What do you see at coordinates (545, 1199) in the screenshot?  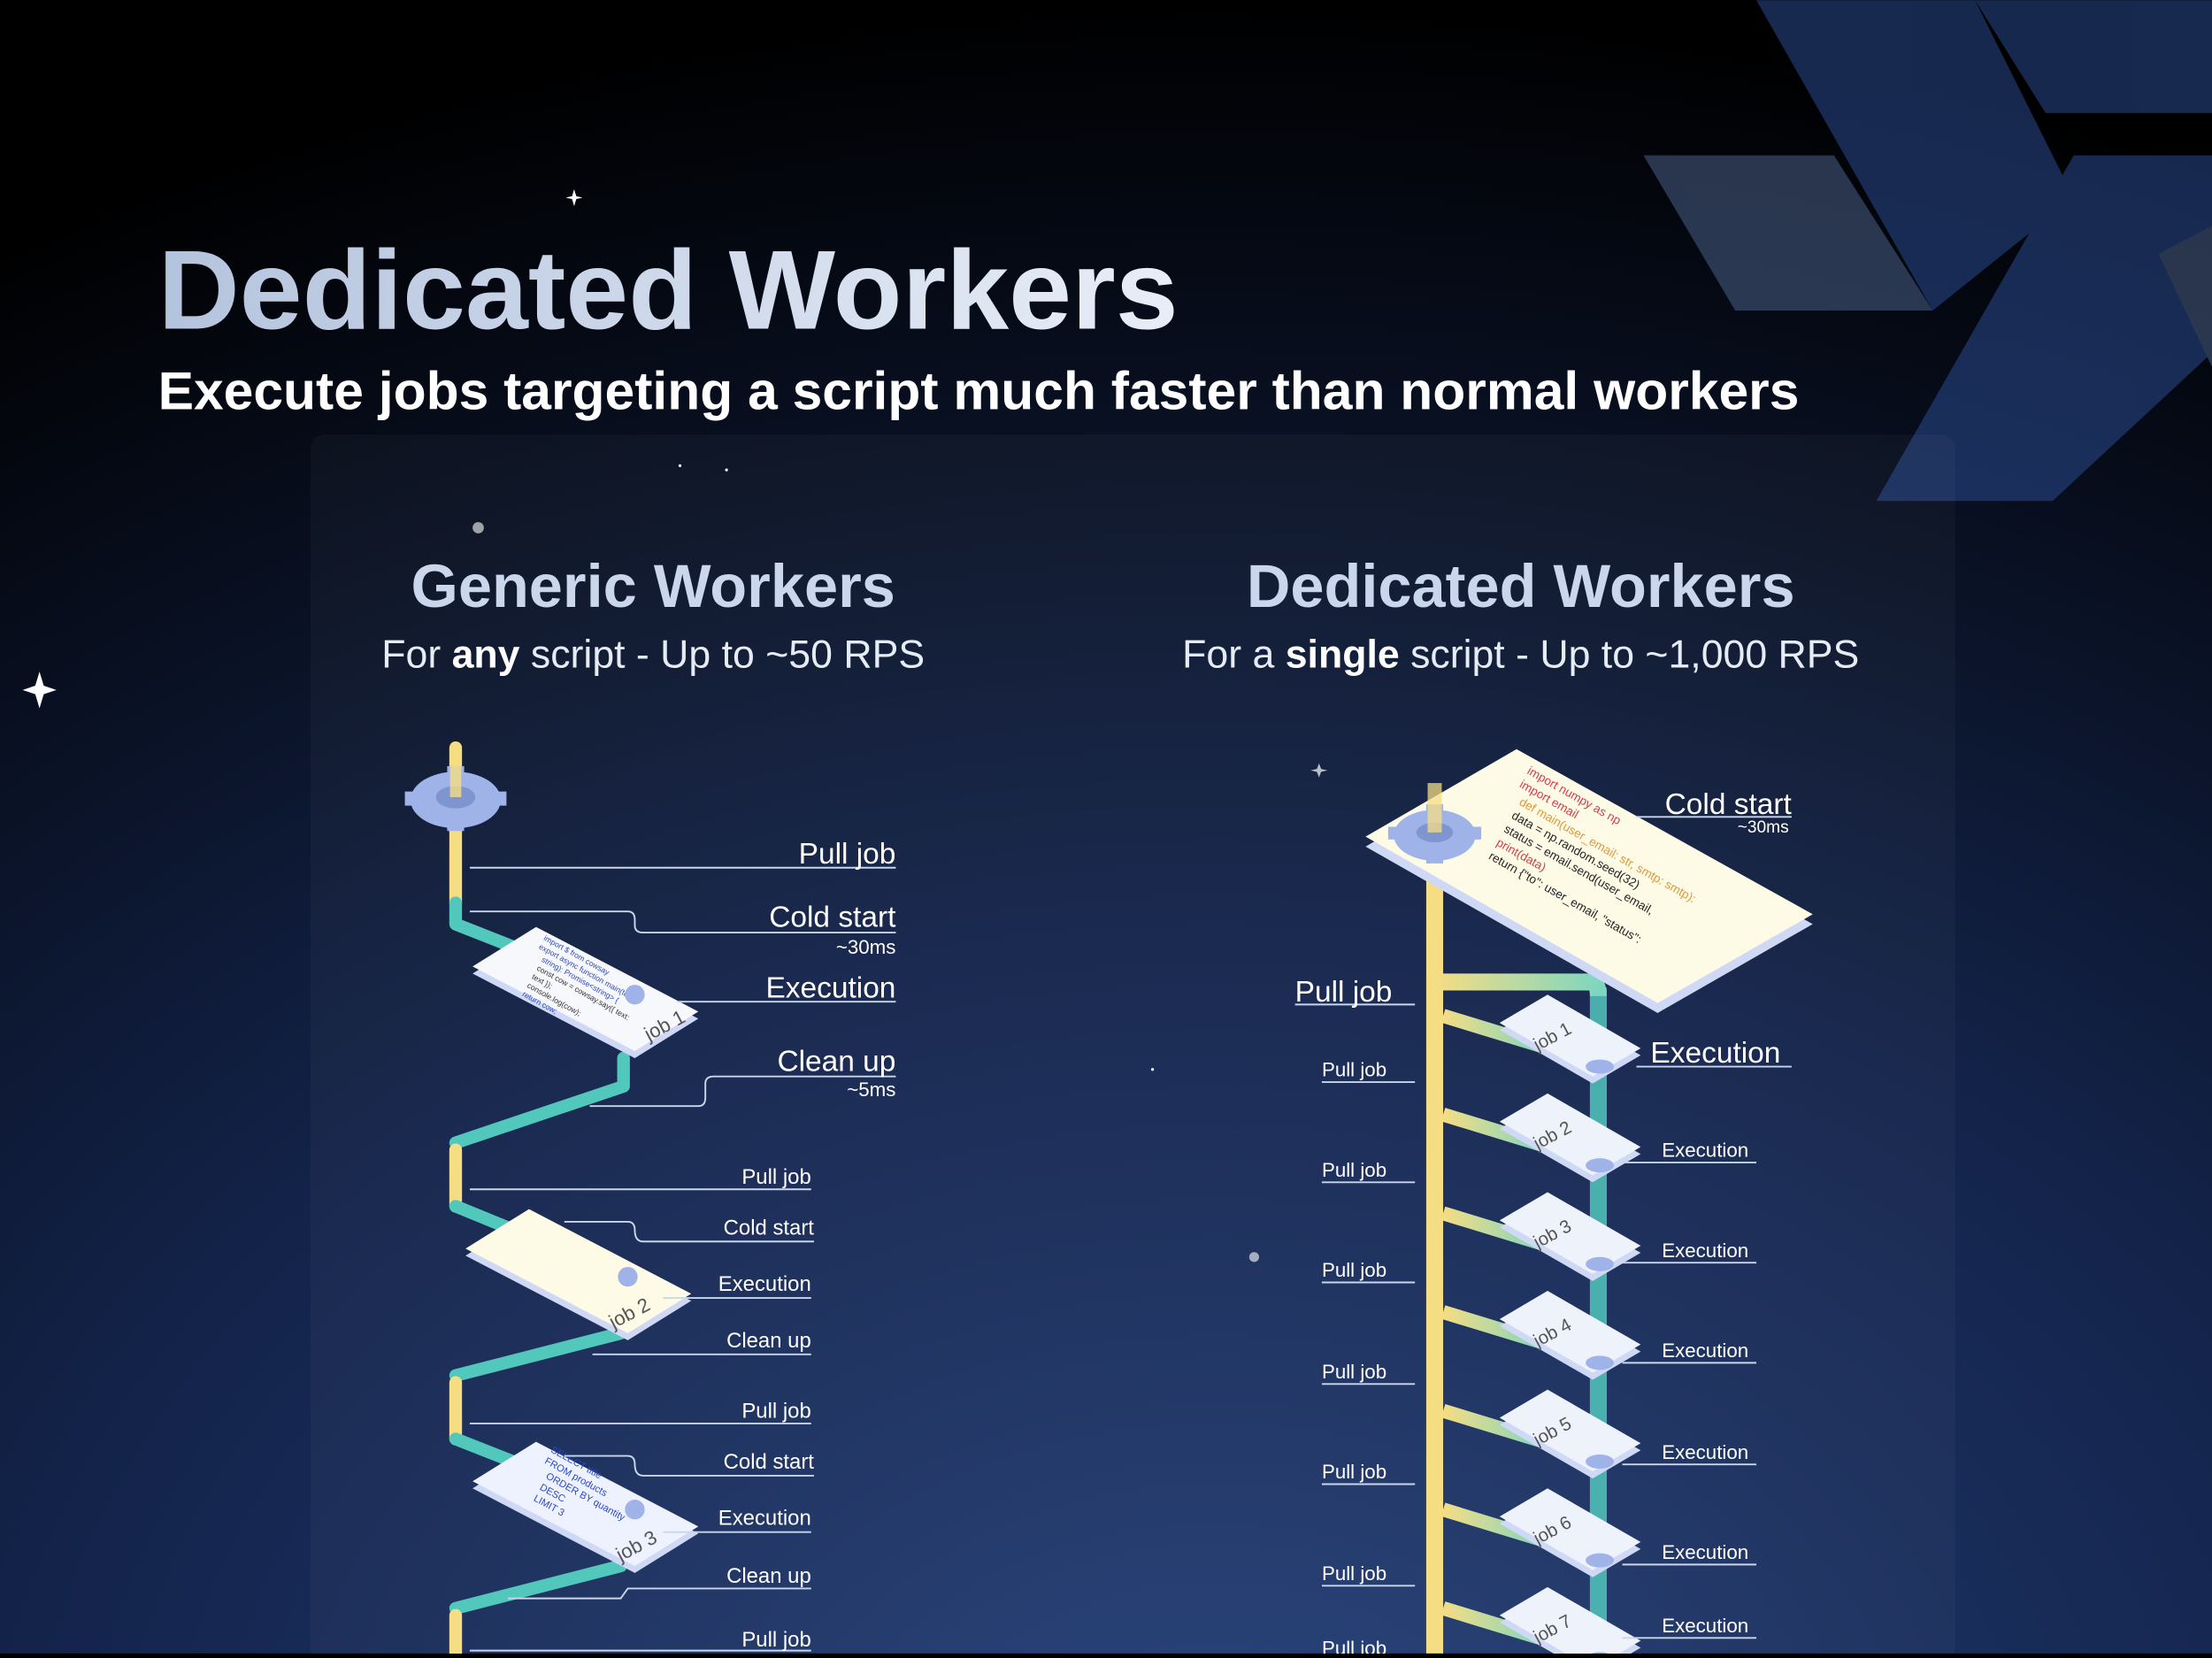 I see `generic-flow` at bounding box center [545, 1199].